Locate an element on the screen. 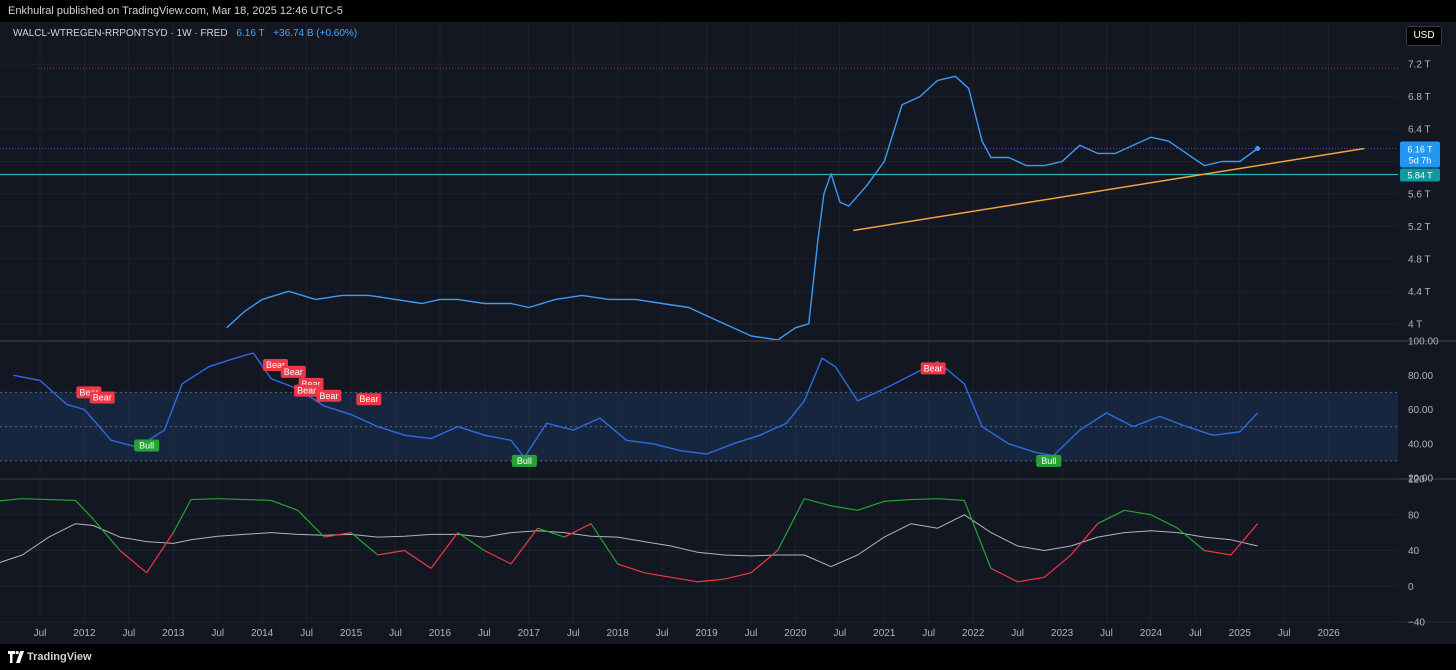  time-axis-label: 2016 is located at coordinates (440, 633).